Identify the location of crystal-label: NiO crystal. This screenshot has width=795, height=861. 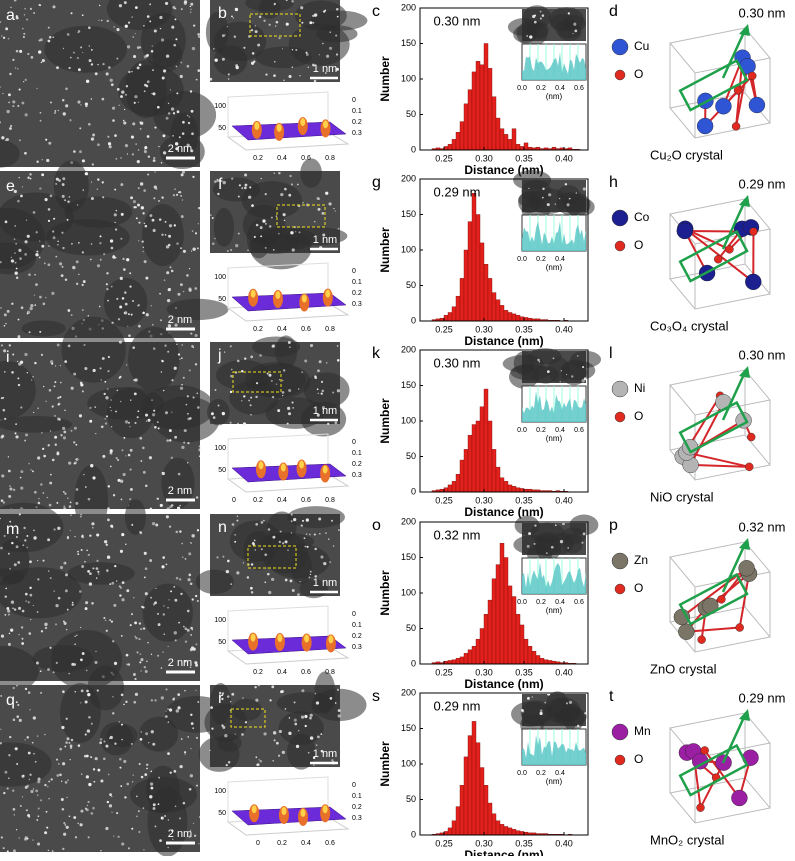
(682, 496).